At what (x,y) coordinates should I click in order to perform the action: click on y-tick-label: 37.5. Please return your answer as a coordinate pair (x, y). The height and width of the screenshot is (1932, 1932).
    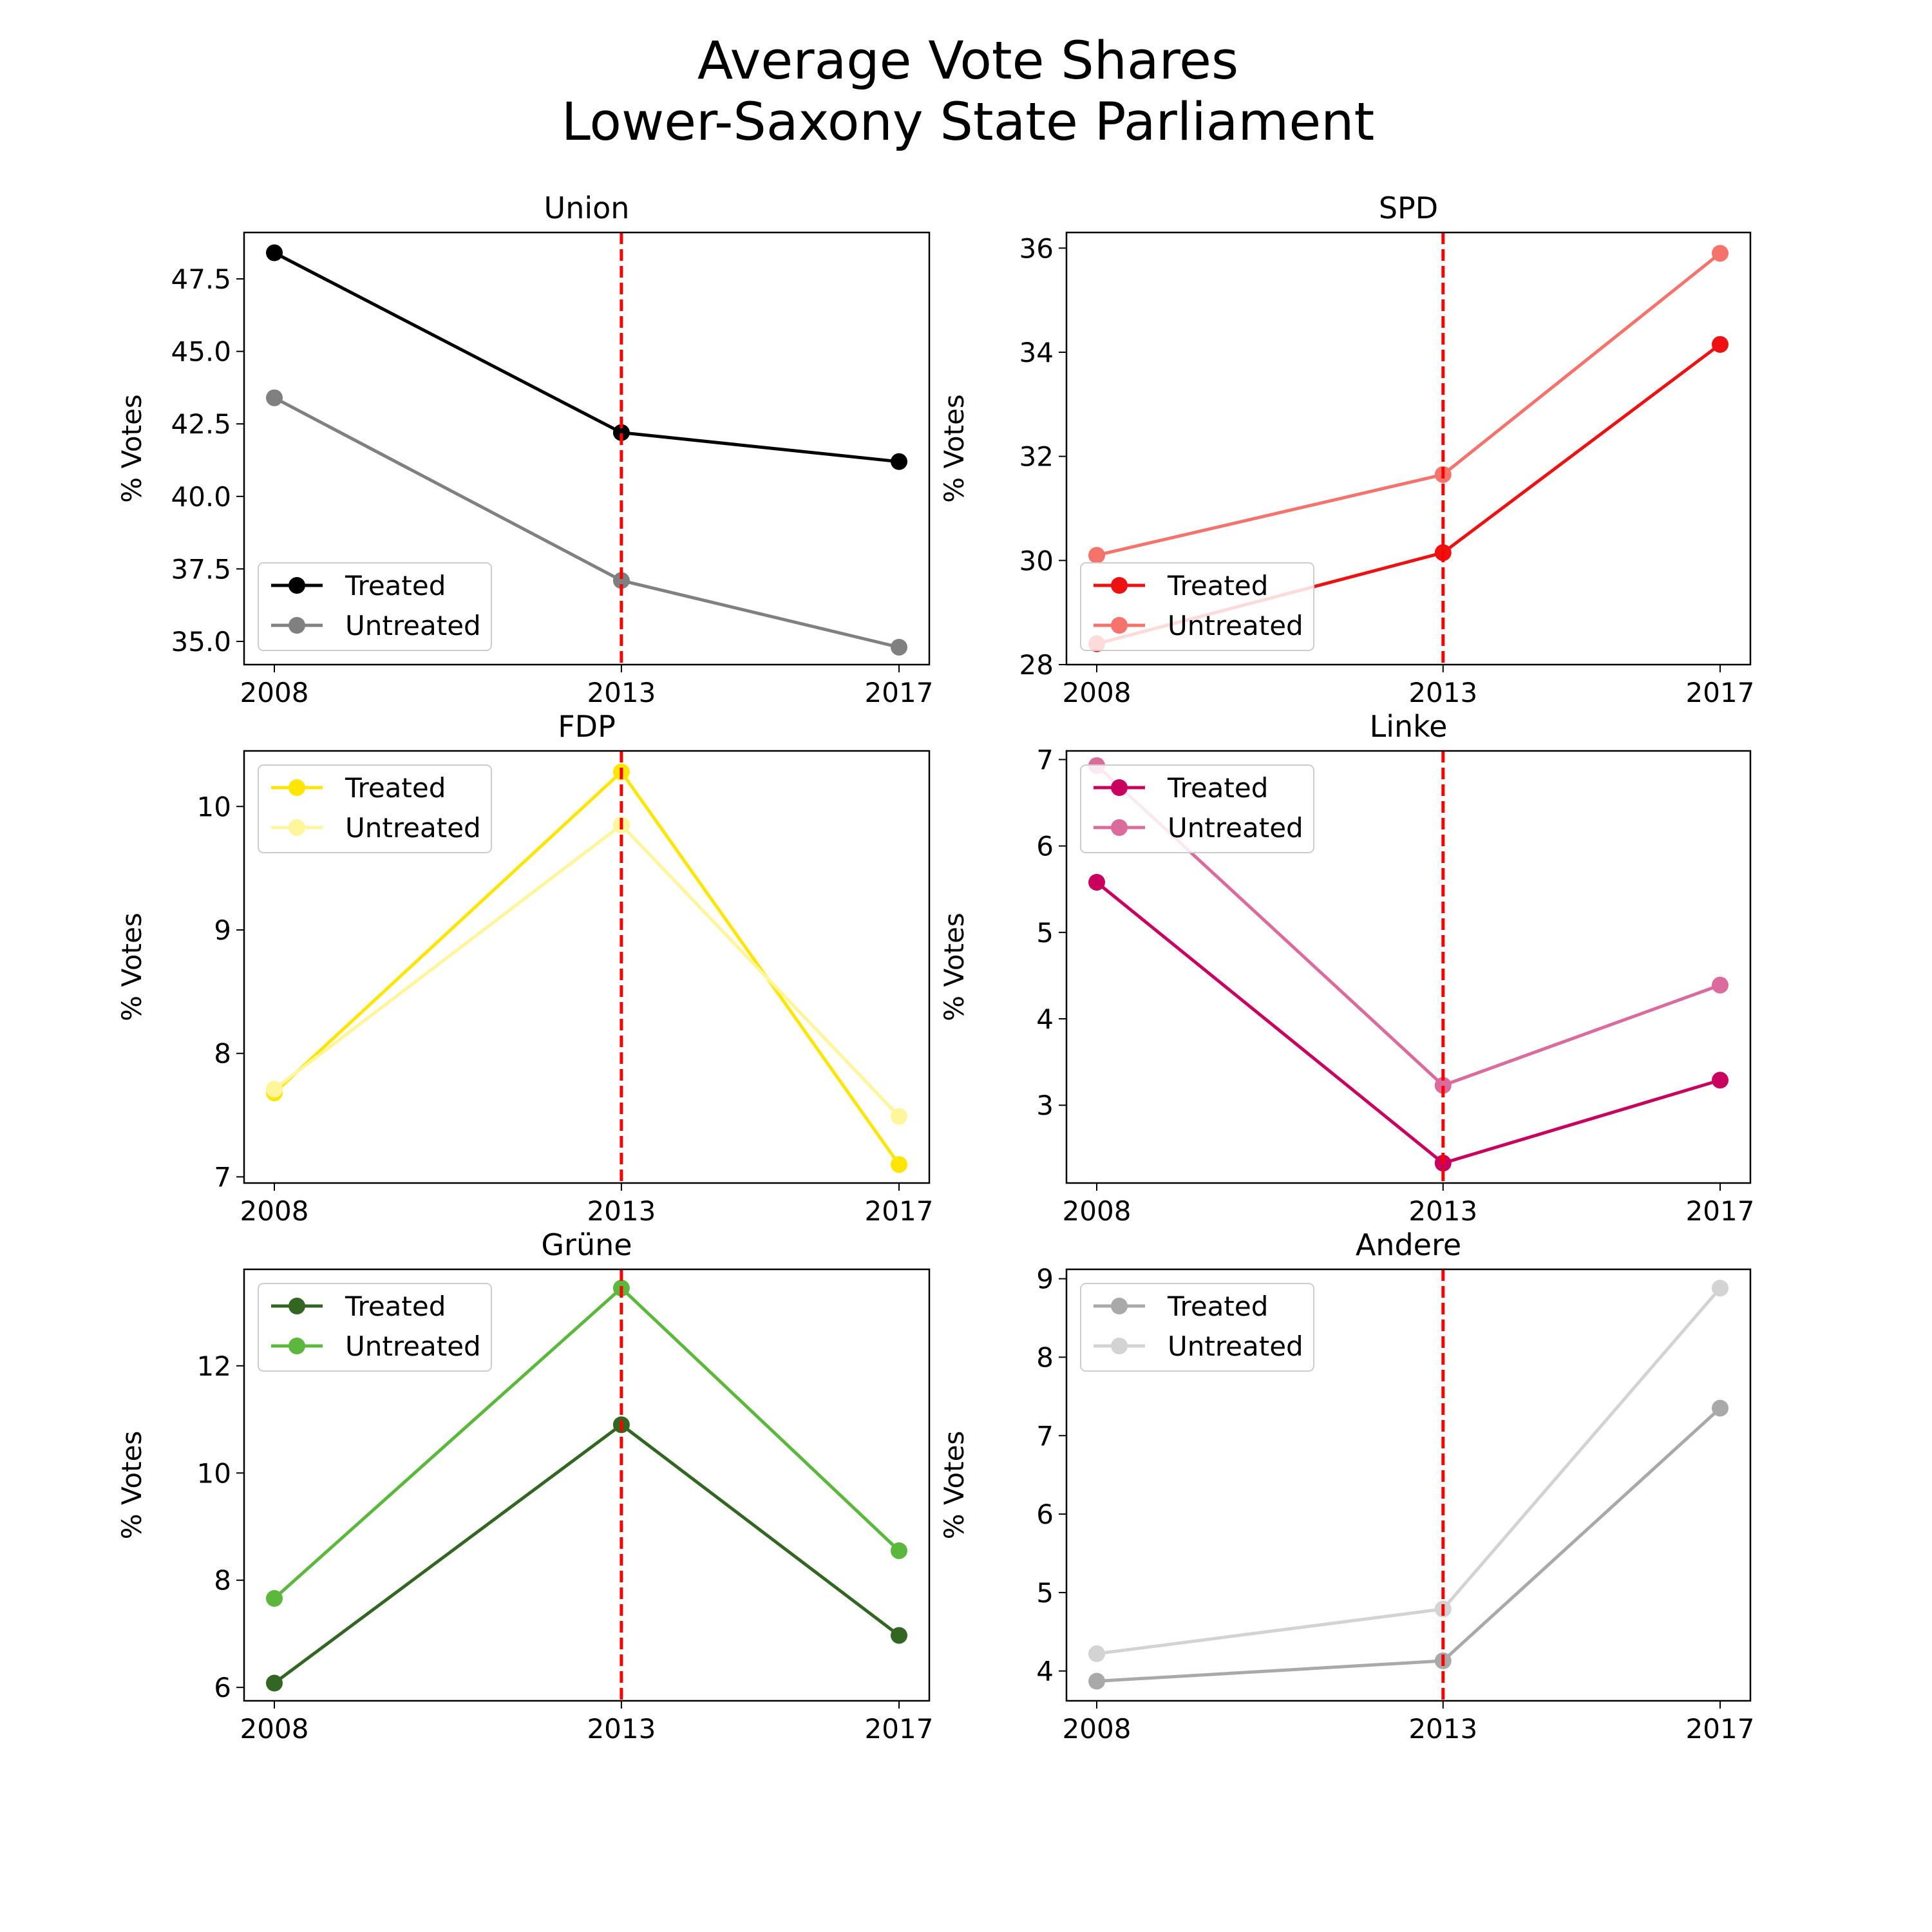
    Looking at the image, I should click on (201, 569).